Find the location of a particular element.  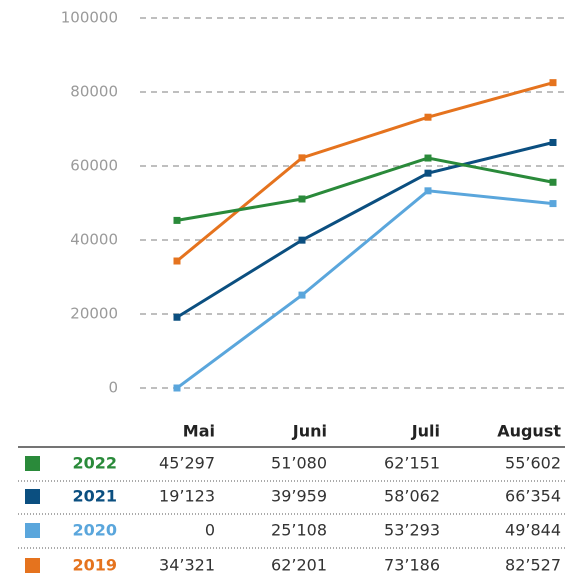

table-cell: 58’062 is located at coordinates (412, 496).